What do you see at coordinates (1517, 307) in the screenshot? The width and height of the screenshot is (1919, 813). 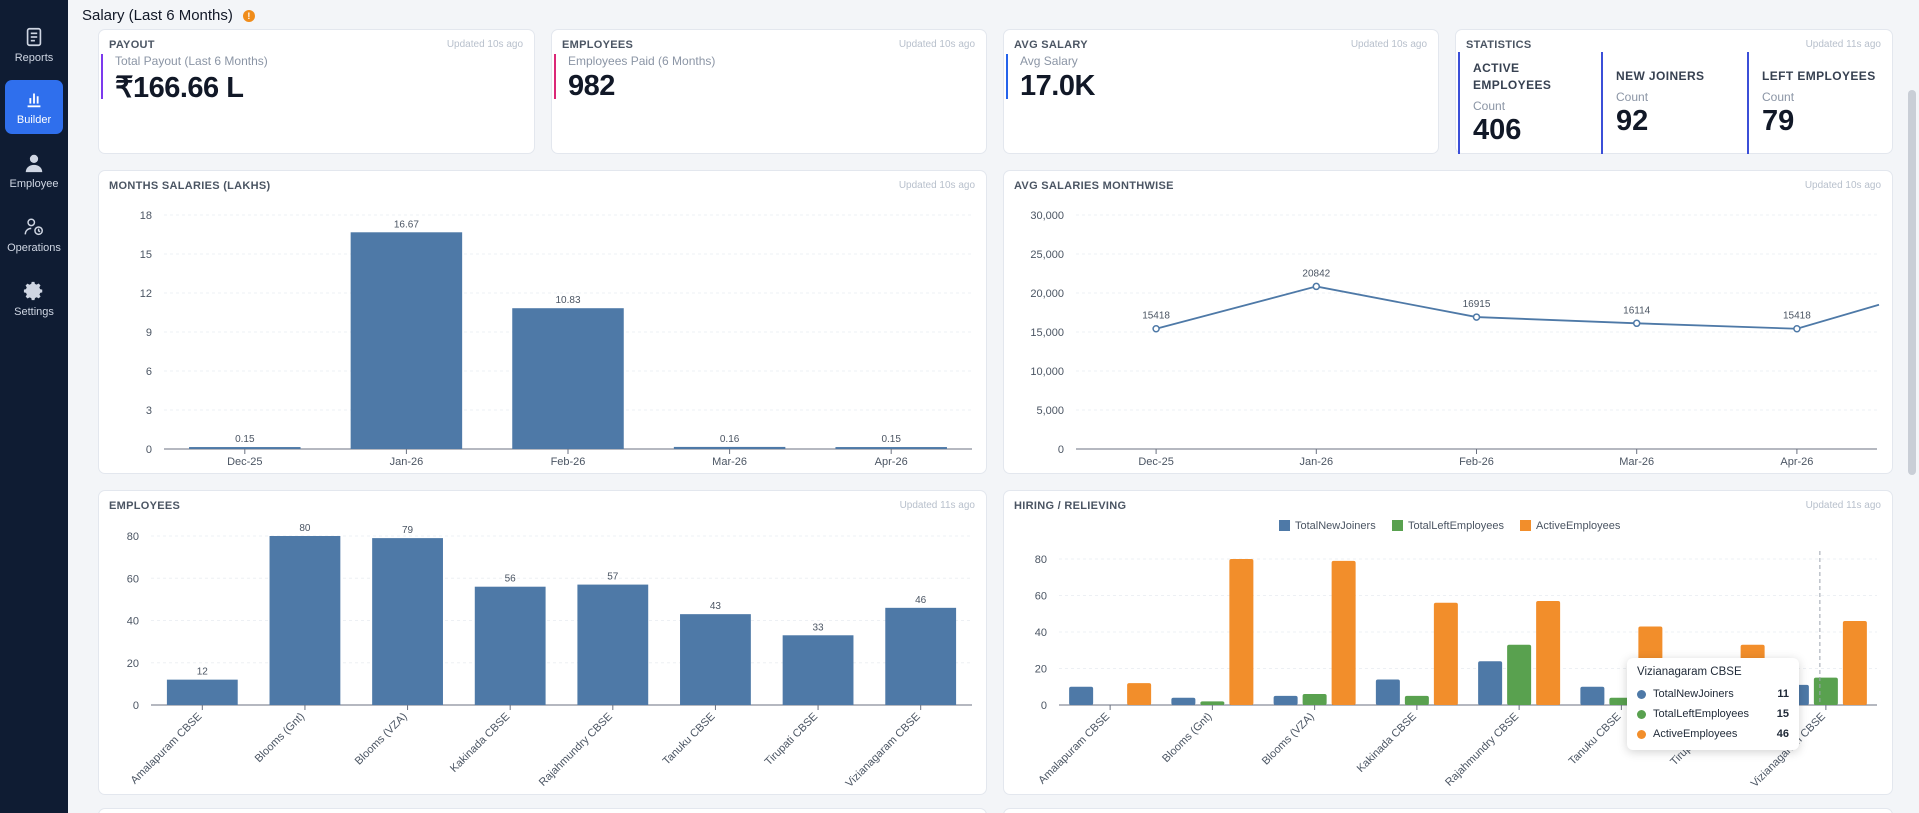 I see `series-line` at bounding box center [1517, 307].